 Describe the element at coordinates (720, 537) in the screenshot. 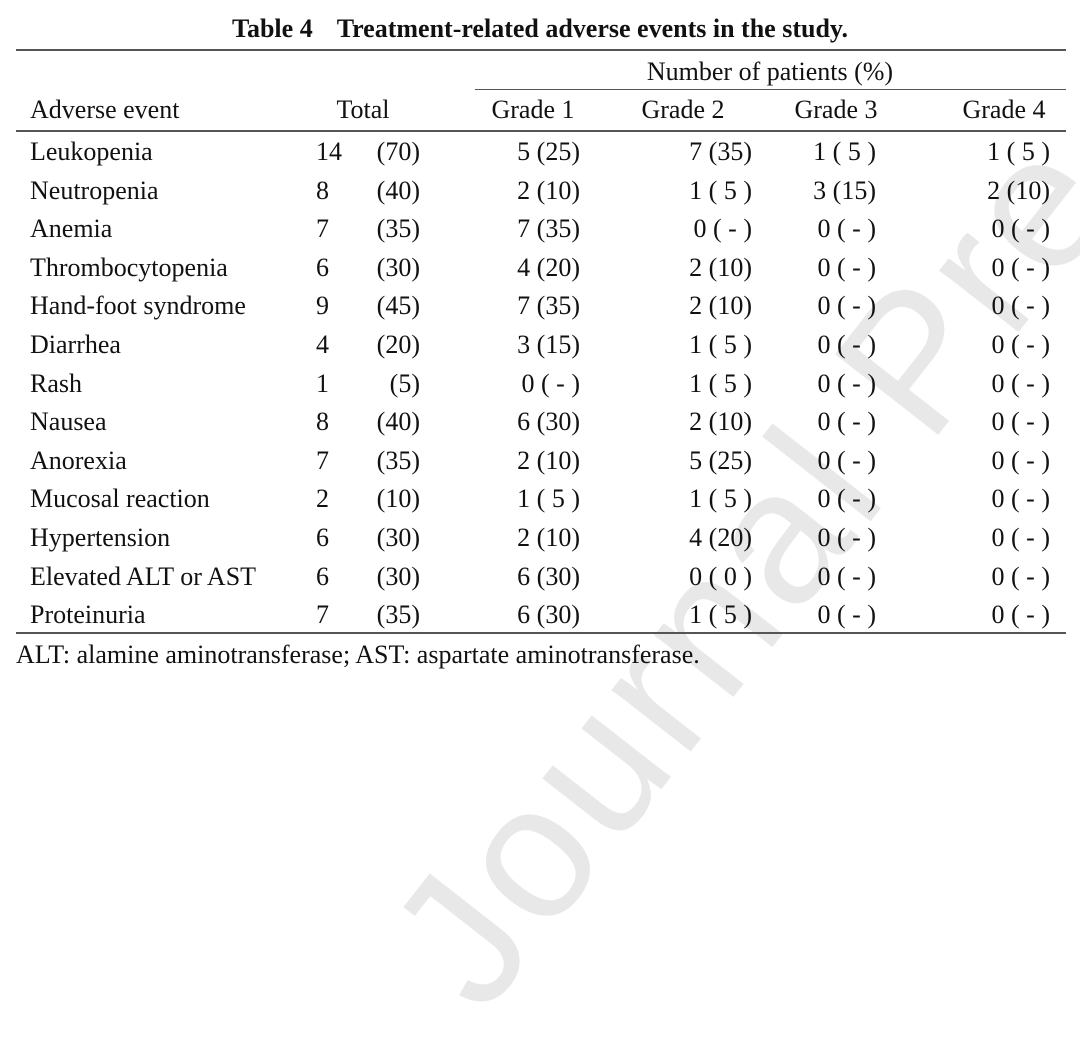

I see `cell-g2: 4 (20)` at that location.